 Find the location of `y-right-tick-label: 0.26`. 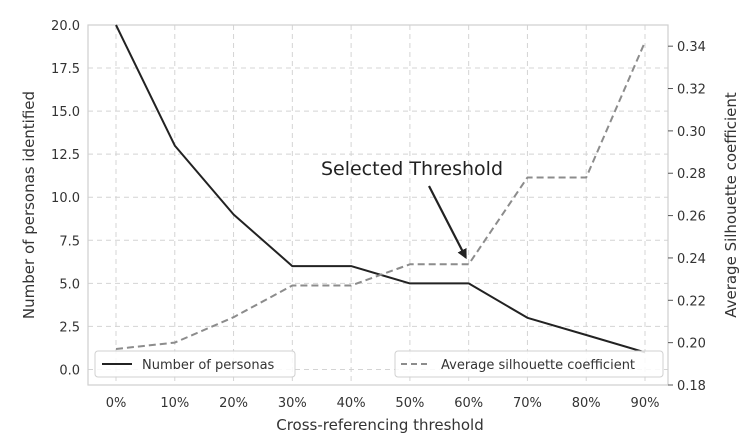

y-right-tick-label: 0.26 is located at coordinates (691, 217).